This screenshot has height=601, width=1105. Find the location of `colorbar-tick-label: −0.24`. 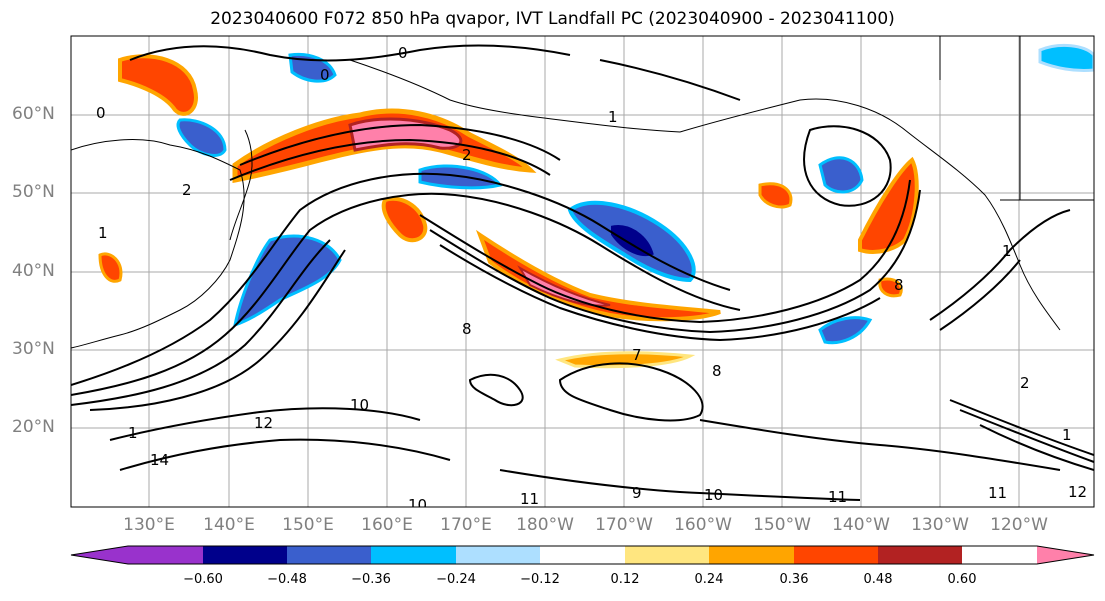

colorbar-tick-label: −0.24 is located at coordinates (456, 579).